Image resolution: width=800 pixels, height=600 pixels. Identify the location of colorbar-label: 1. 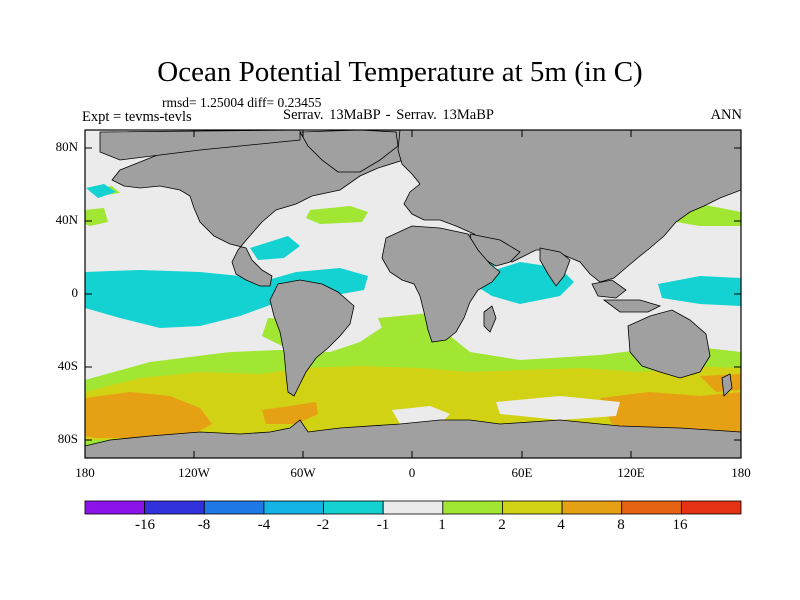
(442, 525).